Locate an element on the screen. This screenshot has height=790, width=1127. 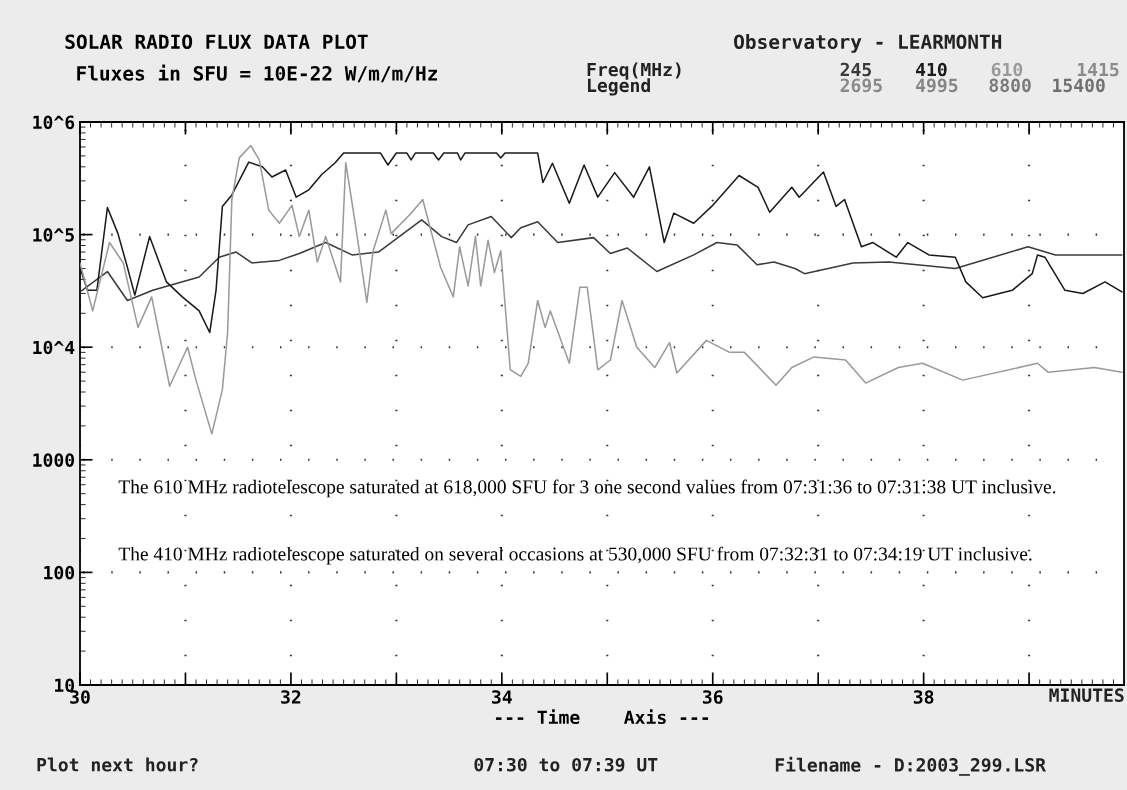
line-series is located at coordinates (601, 258).